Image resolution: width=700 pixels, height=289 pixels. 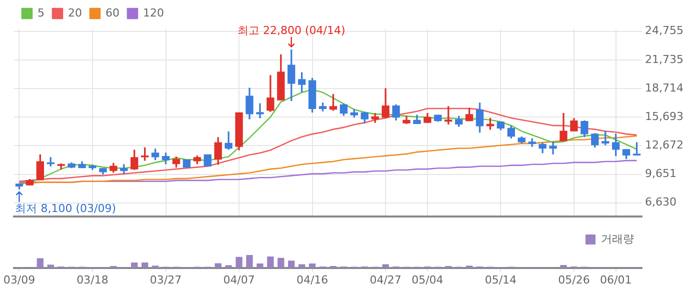 What do you see at coordinates (660, 202) in the screenshot?
I see `y-tick-label: 6,630` at bounding box center [660, 202].